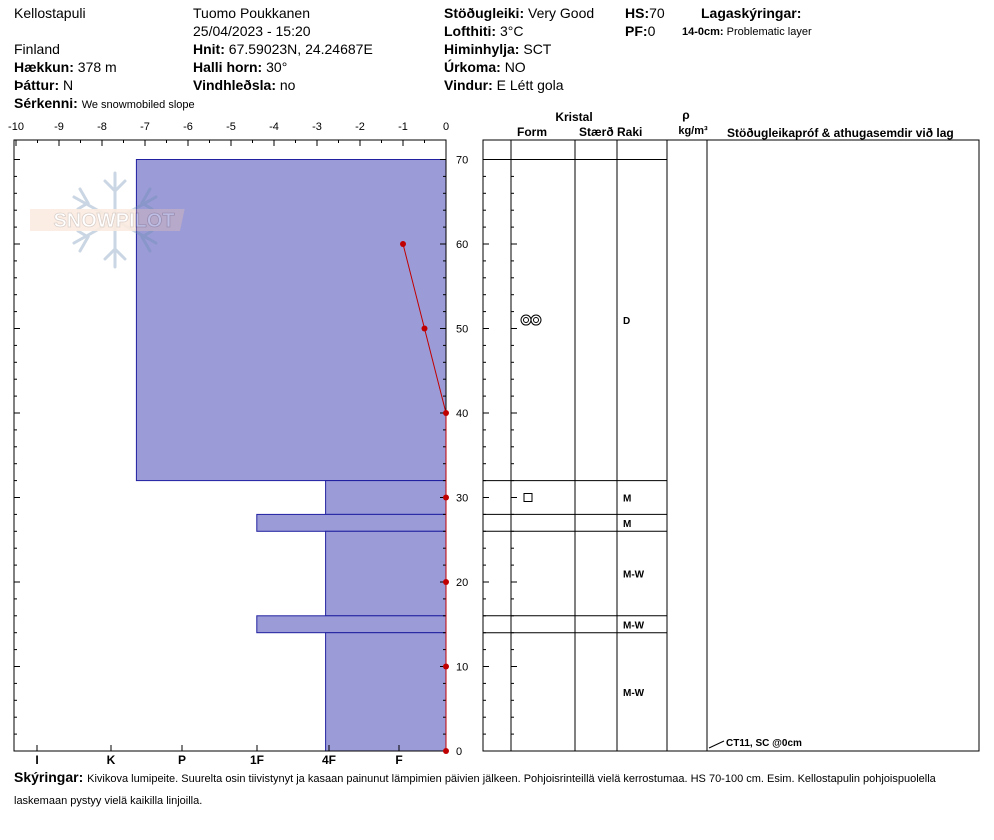 This screenshot has height=840, width=994. What do you see at coordinates (234, 85) in the screenshot?
I see `wind-loading-label: Vindhleðsla:` at bounding box center [234, 85].